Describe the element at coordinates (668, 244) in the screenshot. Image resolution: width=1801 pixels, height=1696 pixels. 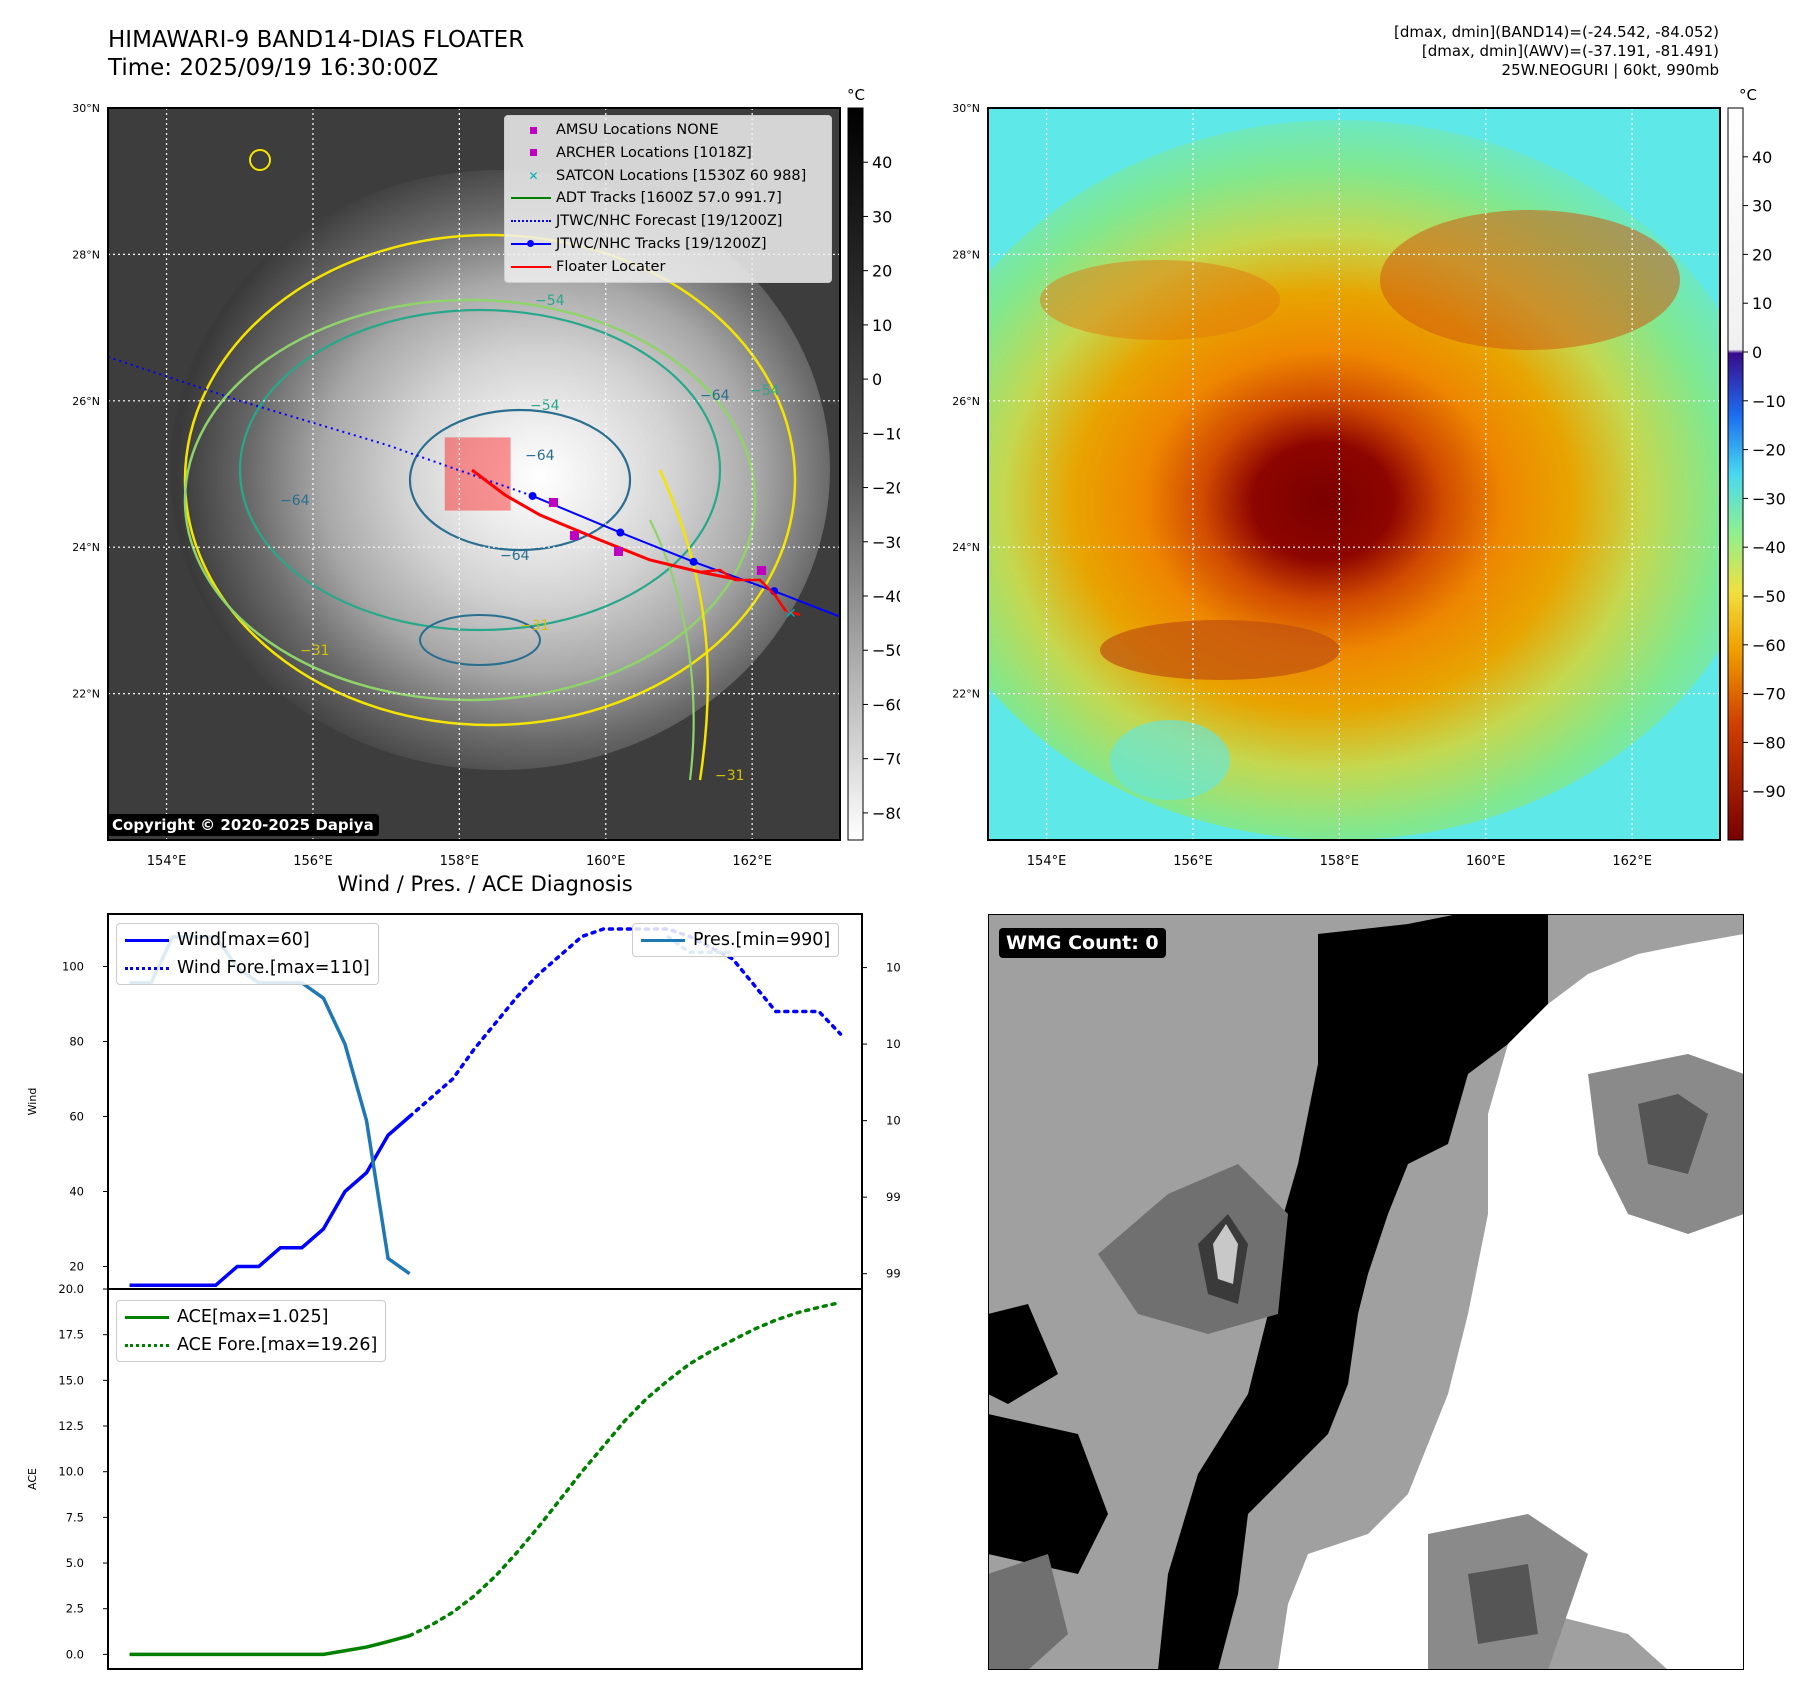
I see `legend-entry: JTWC/NHC Tracks [19/1200Z]` at that location.